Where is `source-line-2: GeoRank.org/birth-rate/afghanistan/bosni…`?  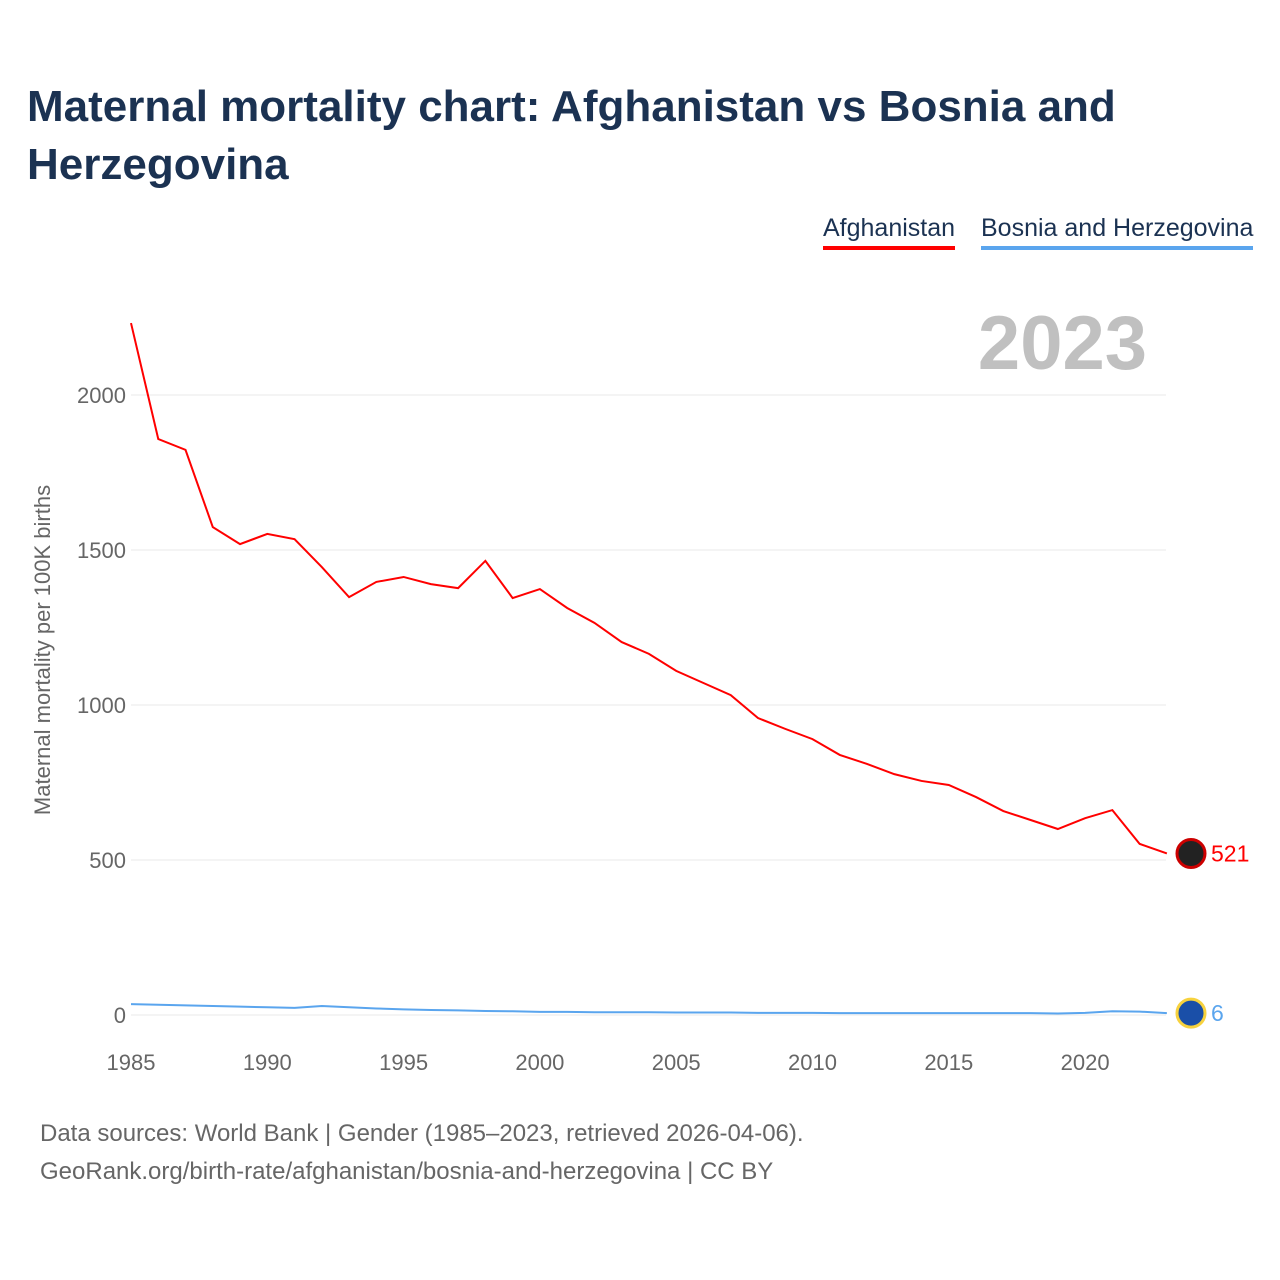
source-line-2: GeoRank.org/birth-rate/afghanistan/bosni… is located at coordinates (407, 1171).